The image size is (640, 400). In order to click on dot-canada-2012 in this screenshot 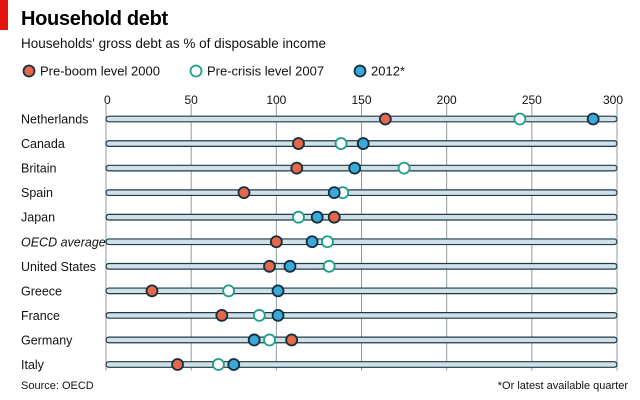, I will do `click(363, 143)`.